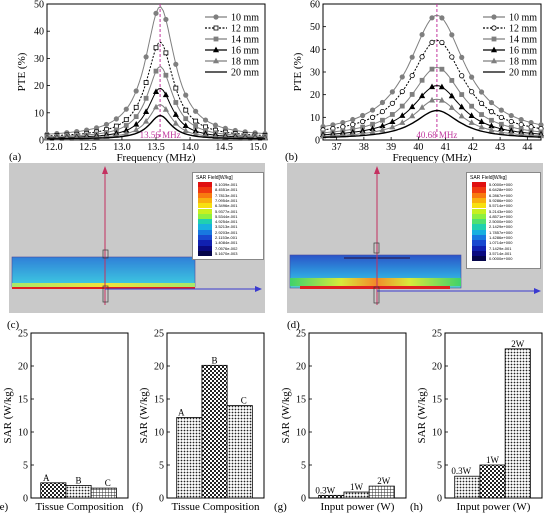 The height and width of the screenshot is (518, 550). I want to click on legend-label: 16 mm, so click(245, 51).